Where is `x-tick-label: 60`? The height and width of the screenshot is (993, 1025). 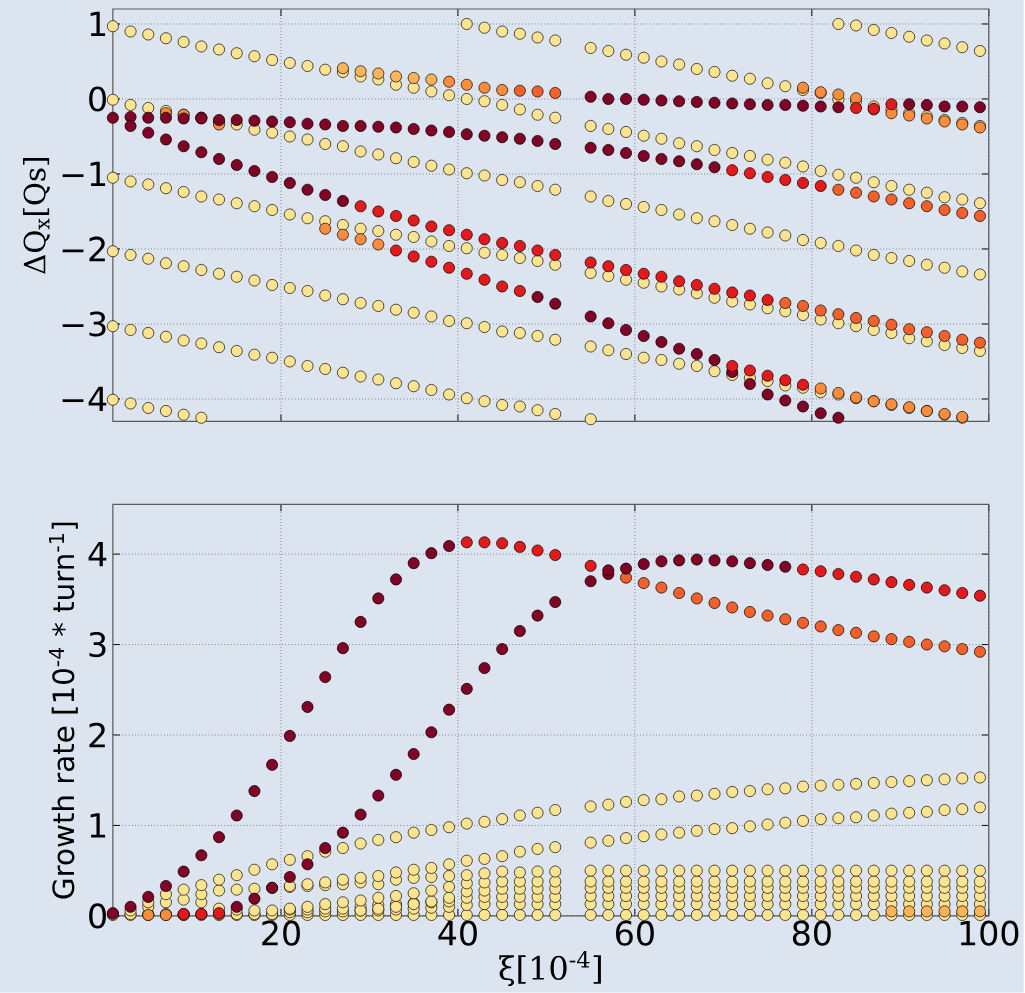
x-tick-label: 60 is located at coordinates (635, 933).